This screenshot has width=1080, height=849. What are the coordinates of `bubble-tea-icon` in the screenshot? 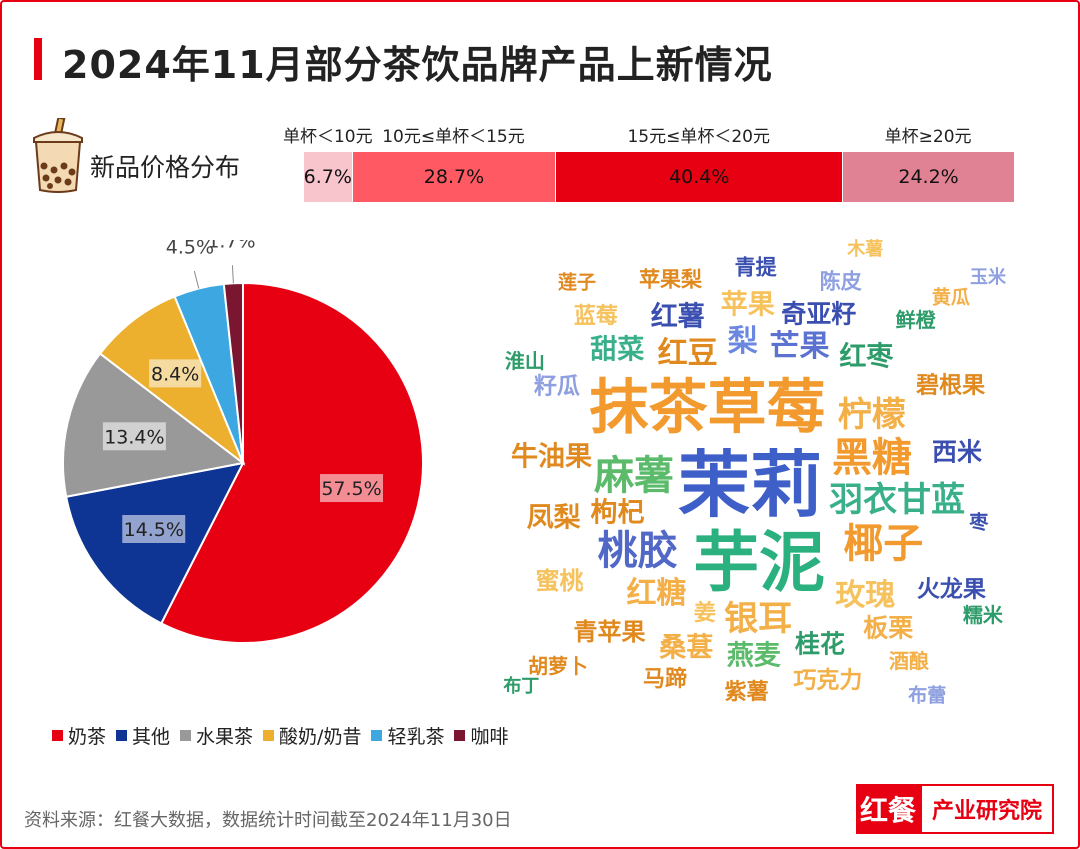 It's located at (58, 155).